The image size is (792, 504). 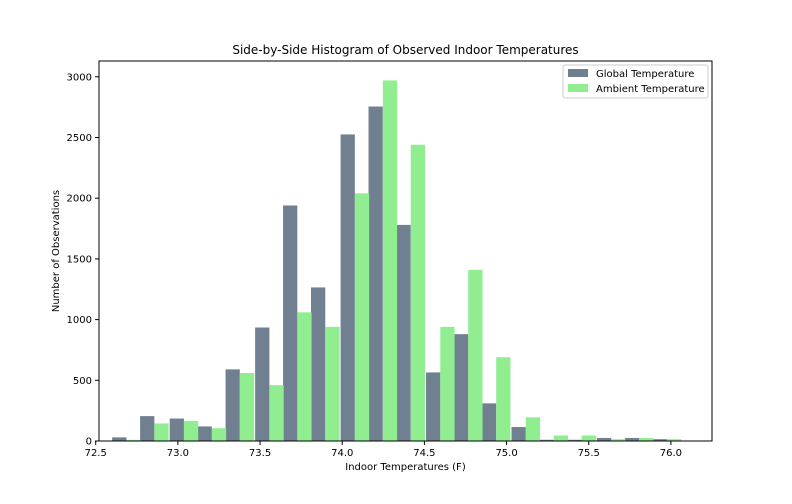 What do you see at coordinates (56, 251) in the screenshot?
I see `y-axis-label: Number of Observations` at bounding box center [56, 251].